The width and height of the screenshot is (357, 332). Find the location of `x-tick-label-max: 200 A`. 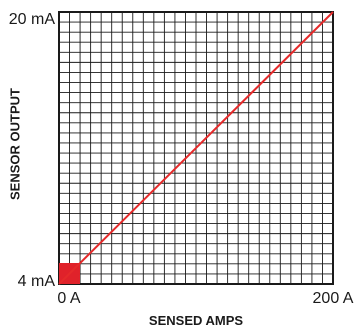

x-tick-label-max: 200 A is located at coordinates (333, 298).